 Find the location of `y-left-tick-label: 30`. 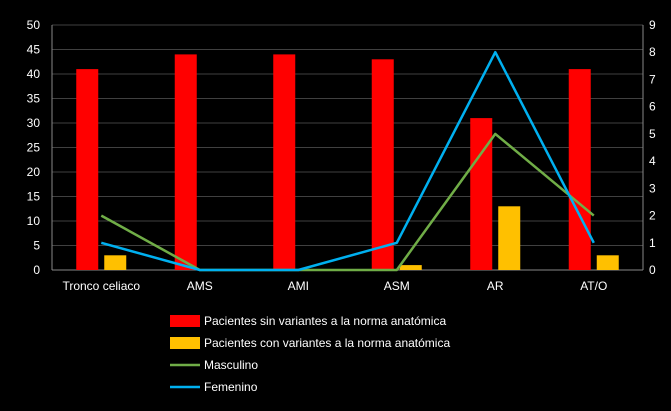

y-left-tick-label: 30 is located at coordinates (34, 123).